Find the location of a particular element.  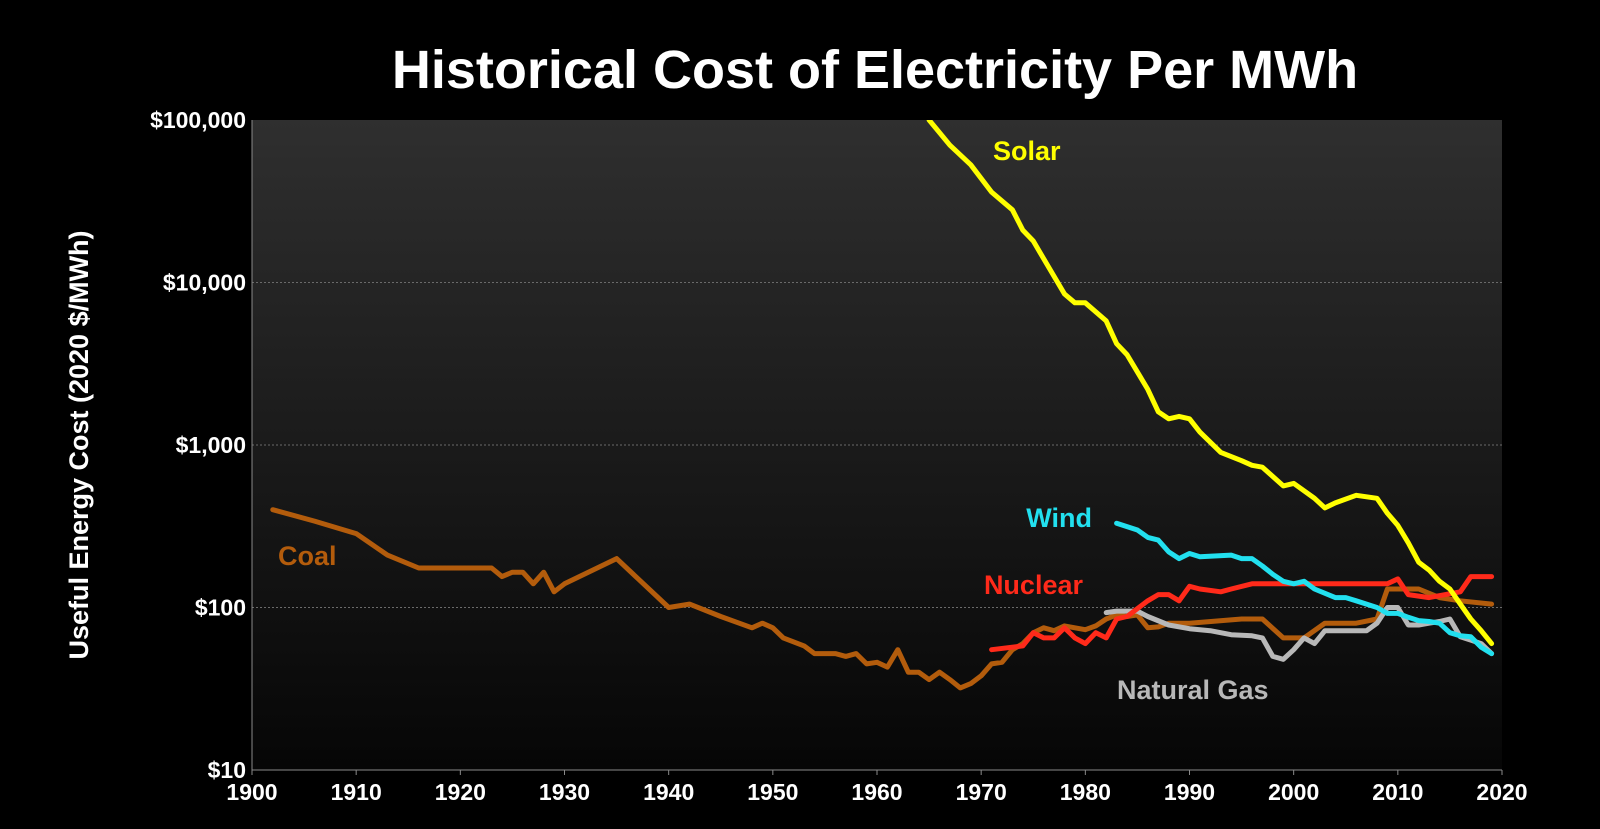

series-label-coal: Coal is located at coordinates (307, 556).